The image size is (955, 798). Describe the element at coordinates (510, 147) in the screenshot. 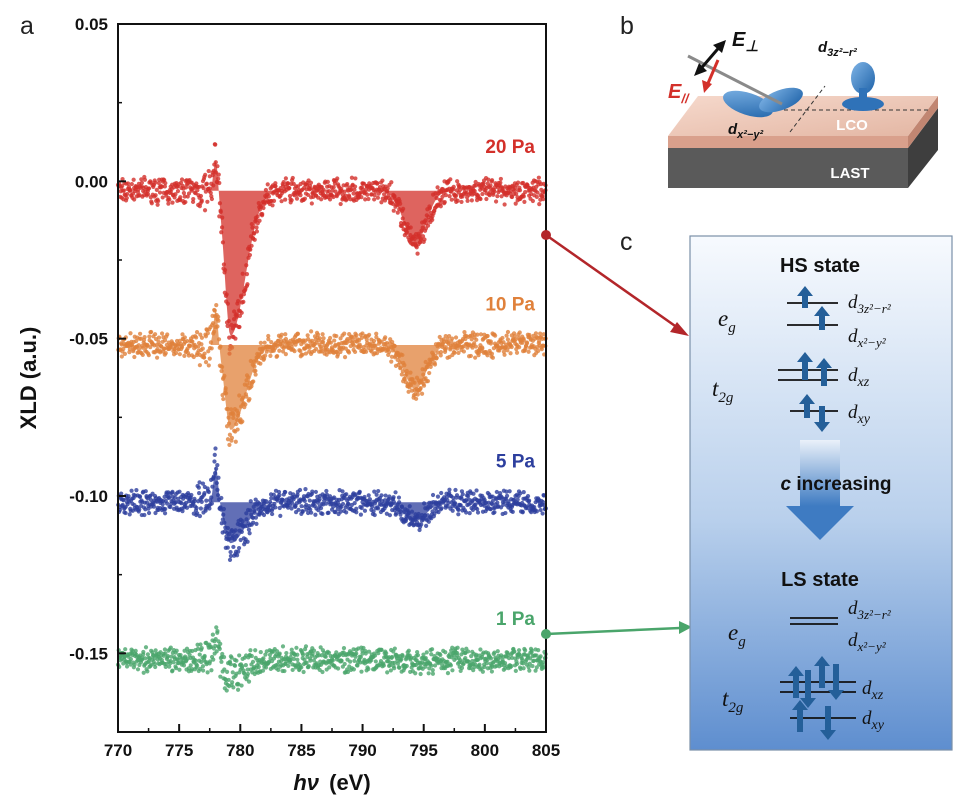

I see `series-label: 20 Pa` at that location.